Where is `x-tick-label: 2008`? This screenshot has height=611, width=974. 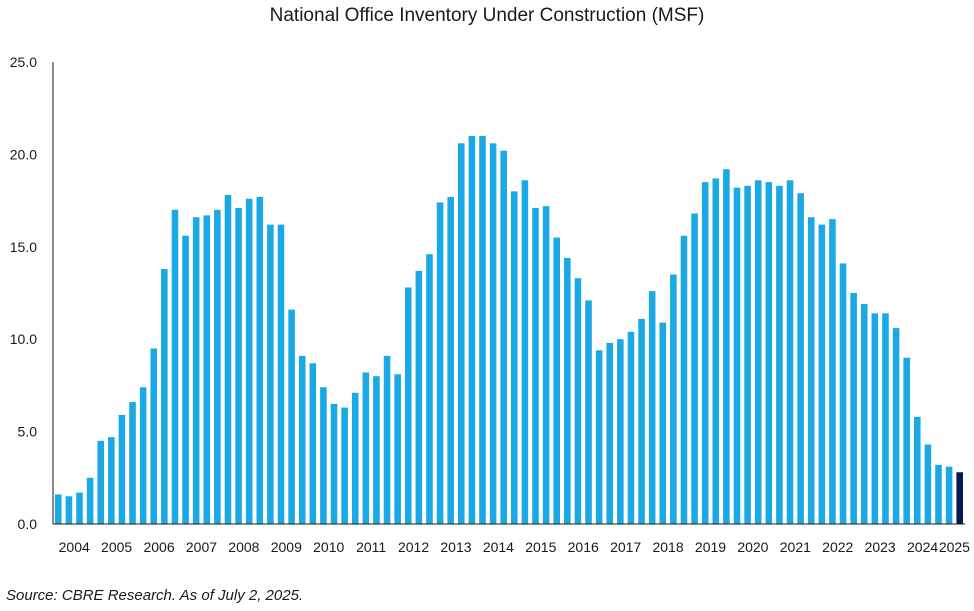
x-tick-label: 2008 is located at coordinates (243, 547).